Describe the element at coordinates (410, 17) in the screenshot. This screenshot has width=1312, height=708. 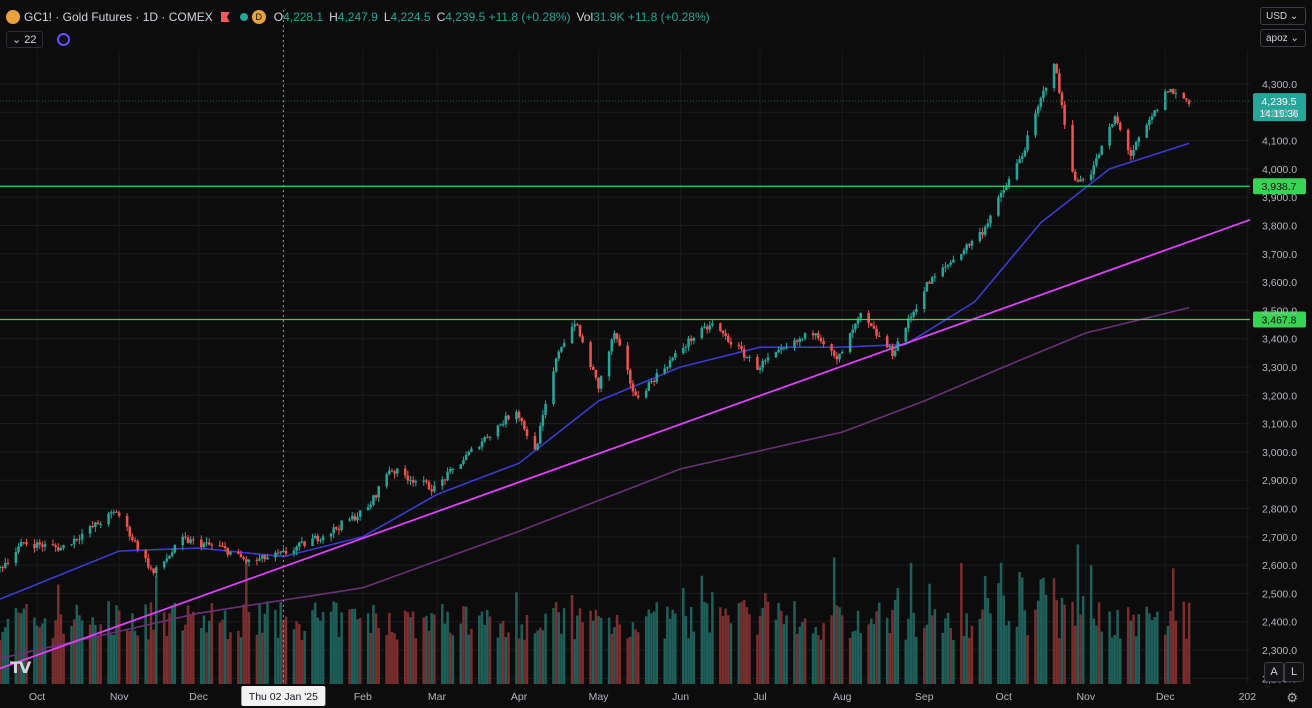
I see `low-value: 4,224.5` at that location.